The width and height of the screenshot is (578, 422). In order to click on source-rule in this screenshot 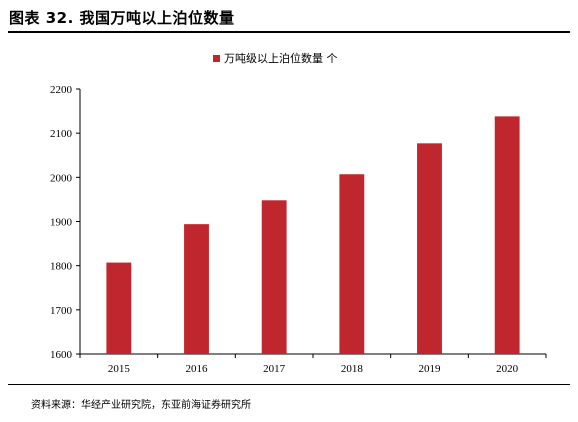, I will do `click(289, 384)`.